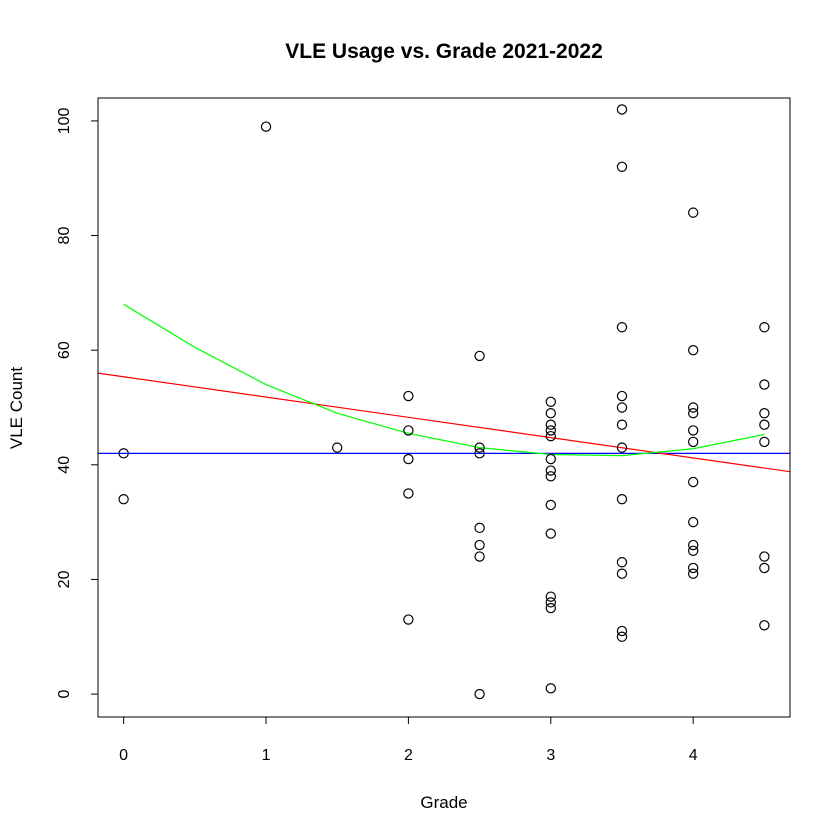 The width and height of the screenshot is (840, 840). What do you see at coordinates (408, 740) in the screenshot?
I see `x-axis: 0 1 2 3 4` at bounding box center [408, 740].